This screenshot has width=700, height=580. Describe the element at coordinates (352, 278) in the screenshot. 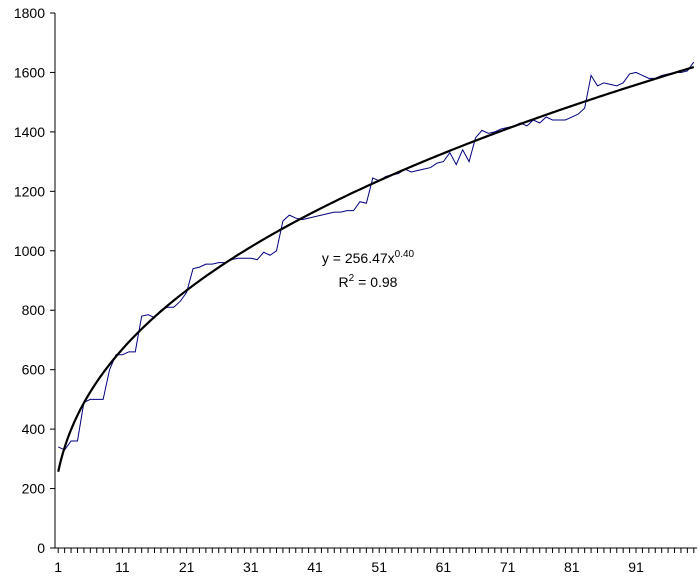

I see `r2-exponent: 2` at that location.